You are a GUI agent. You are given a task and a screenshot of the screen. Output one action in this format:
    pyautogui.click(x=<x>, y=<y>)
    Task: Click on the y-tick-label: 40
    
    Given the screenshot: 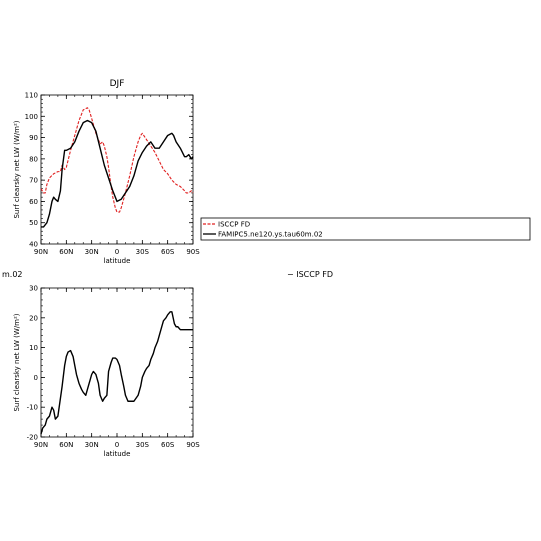 What is the action you would take?
    pyautogui.click(x=33, y=245)
    